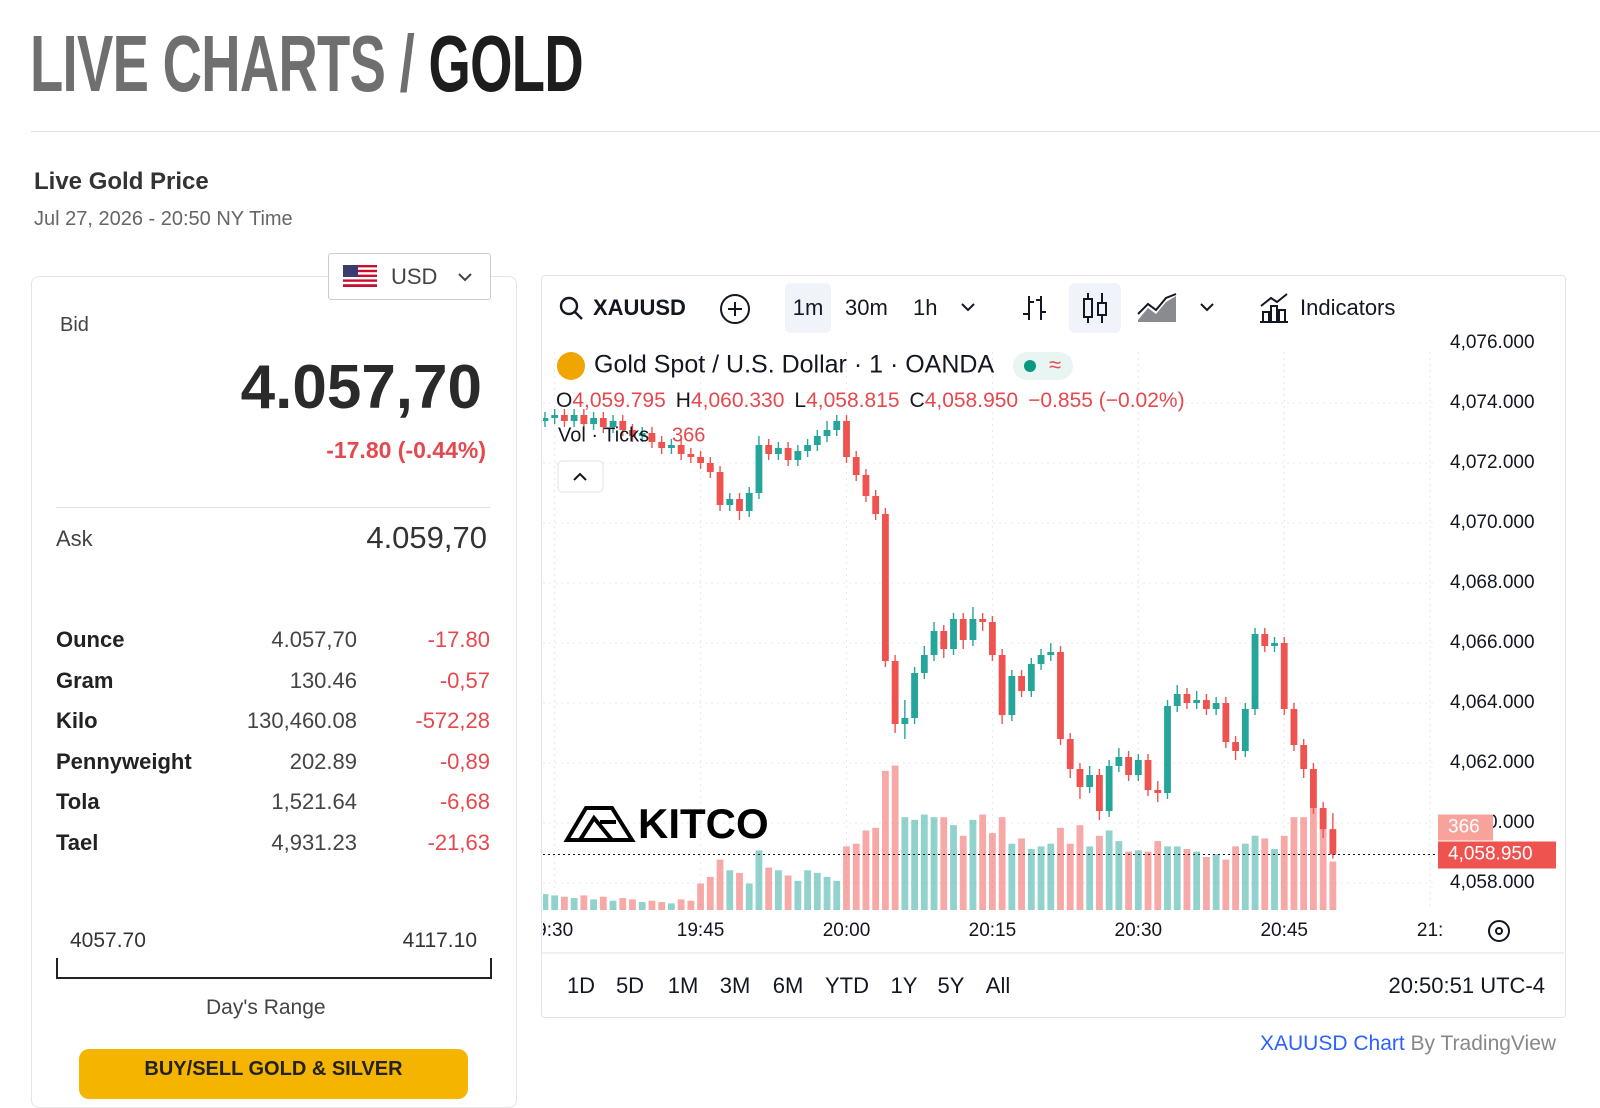 The width and height of the screenshot is (1600, 1108). What do you see at coordinates (1207, 334) in the screenshot?
I see `style-dropdown` at bounding box center [1207, 334].